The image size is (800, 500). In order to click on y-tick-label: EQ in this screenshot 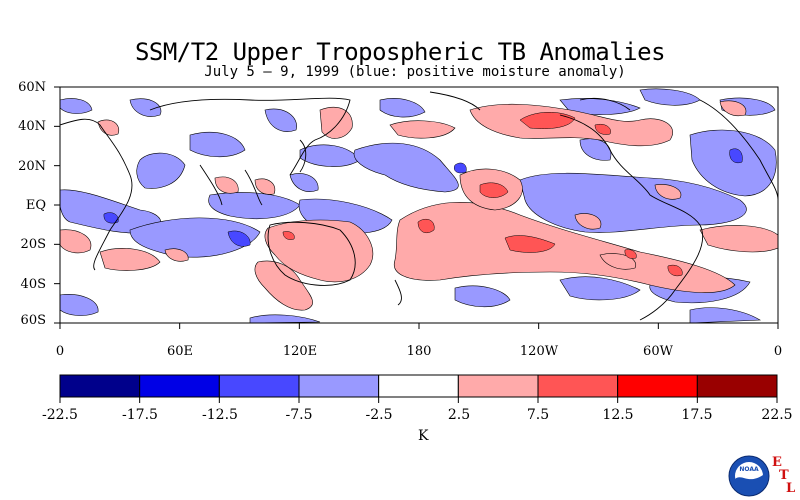, I will do `click(35, 205)`.